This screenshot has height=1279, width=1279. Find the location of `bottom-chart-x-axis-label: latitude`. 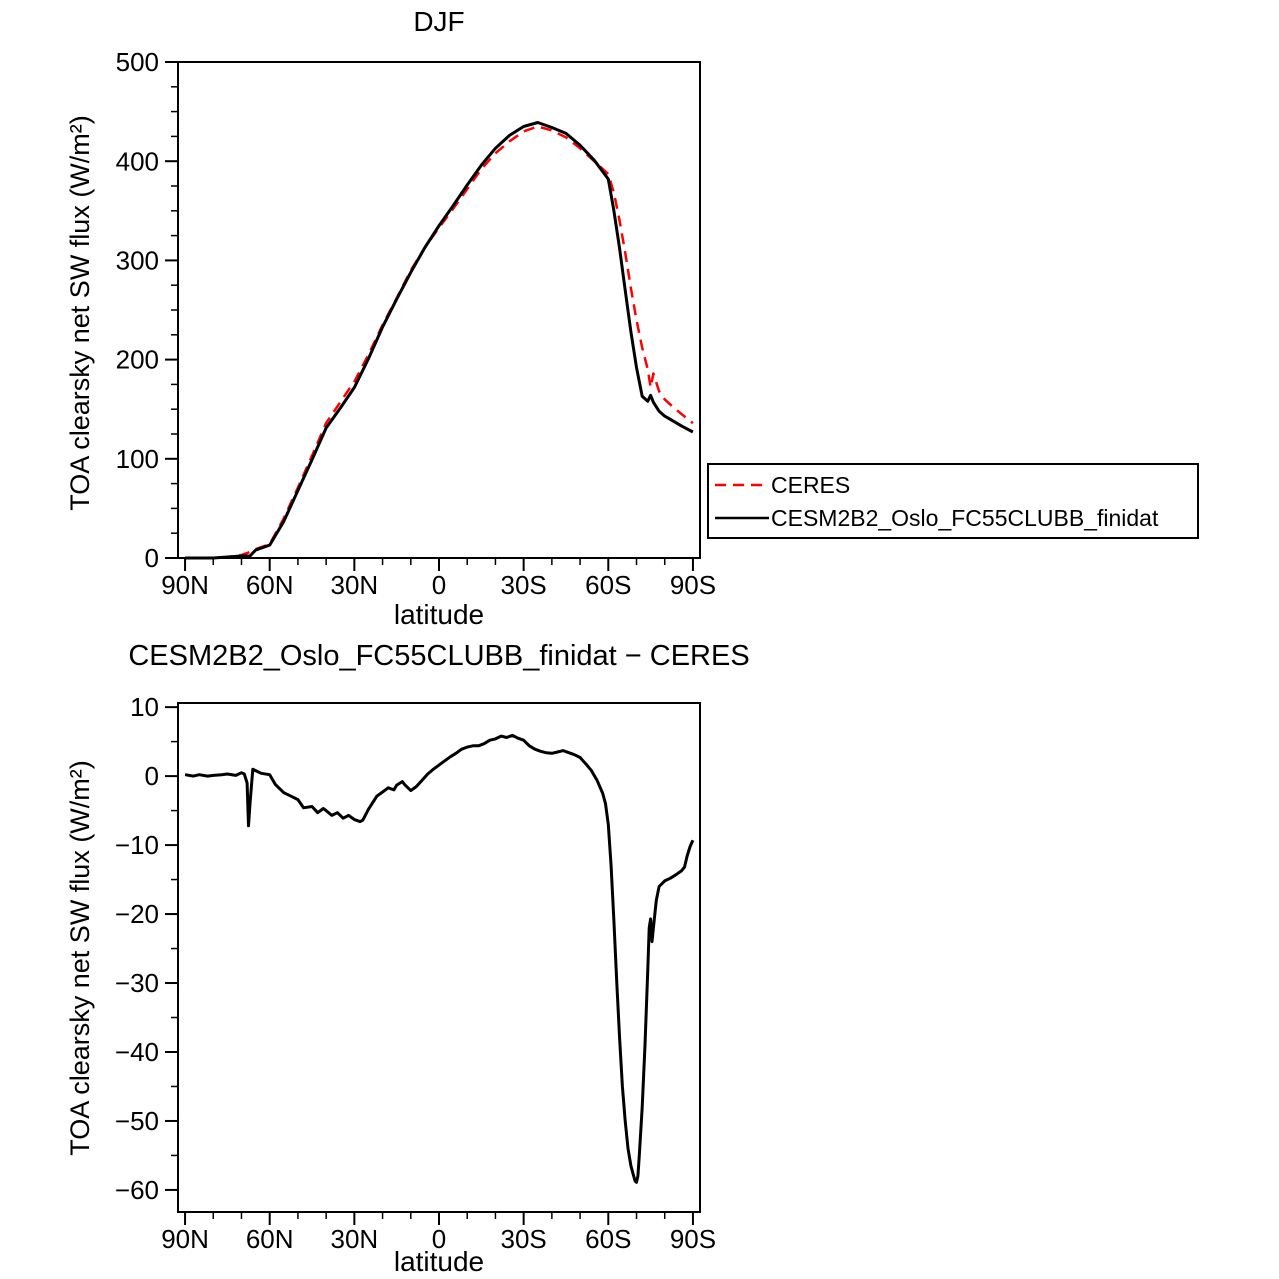

bottom-chart-x-axis-label: latitude is located at coordinates (439, 1261).